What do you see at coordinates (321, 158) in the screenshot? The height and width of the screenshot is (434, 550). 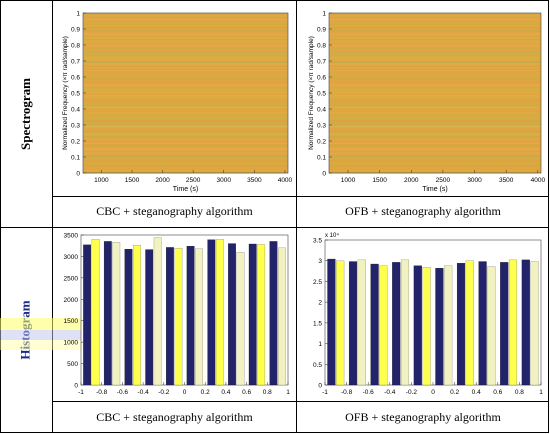 I see `y-tick-label: 0.1` at bounding box center [321, 158].